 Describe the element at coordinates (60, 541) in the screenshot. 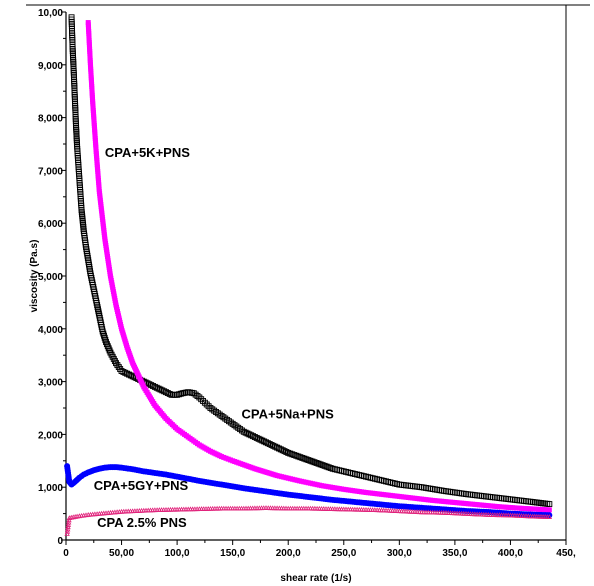

I see `y-tick-label: 0` at that location.